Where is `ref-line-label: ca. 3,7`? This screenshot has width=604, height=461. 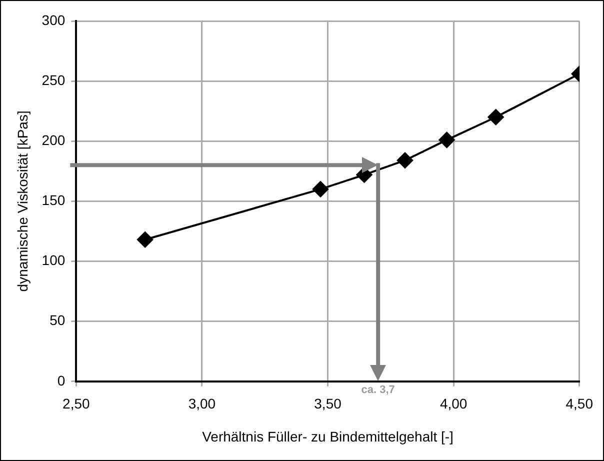 ref-line-label: ca. 3,7 is located at coordinates (378, 390).